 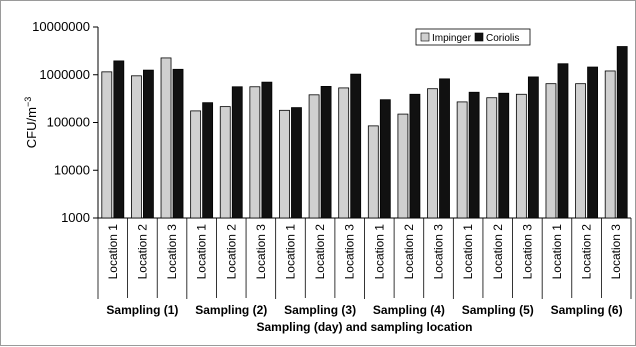 I want to click on x-group-label: Sampling (3), so click(x=320, y=310).